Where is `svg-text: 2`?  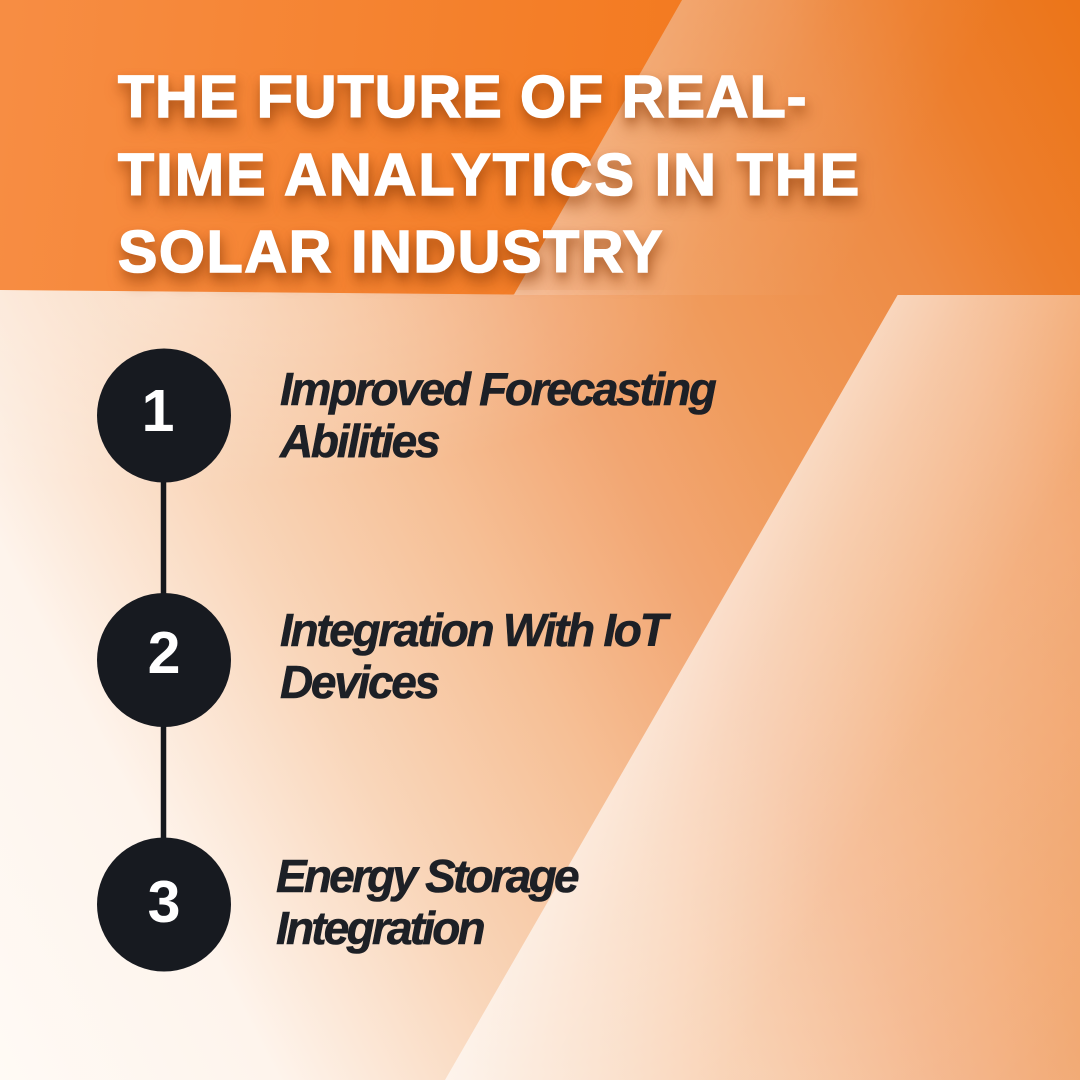
svg-text: 2 is located at coordinates (164, 653).